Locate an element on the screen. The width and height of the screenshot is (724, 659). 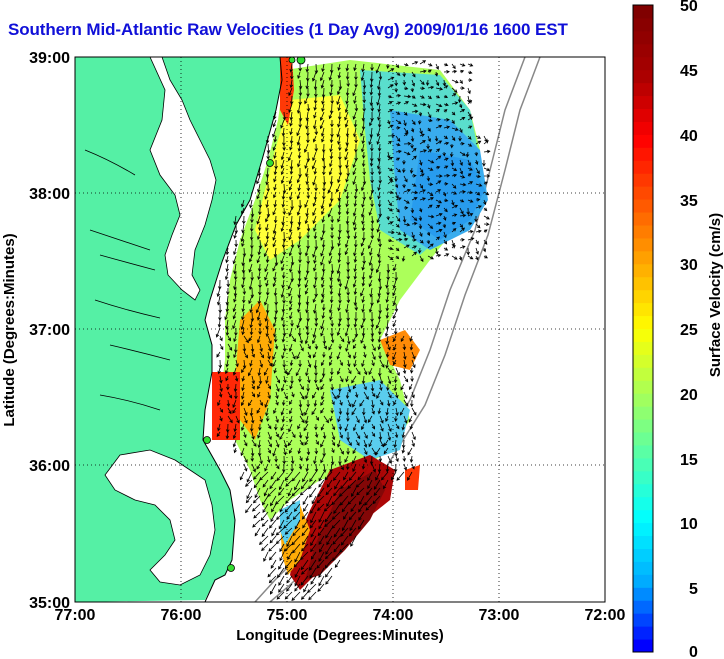
x-tick-label: 77:00 is located at coordinates (75, 615).